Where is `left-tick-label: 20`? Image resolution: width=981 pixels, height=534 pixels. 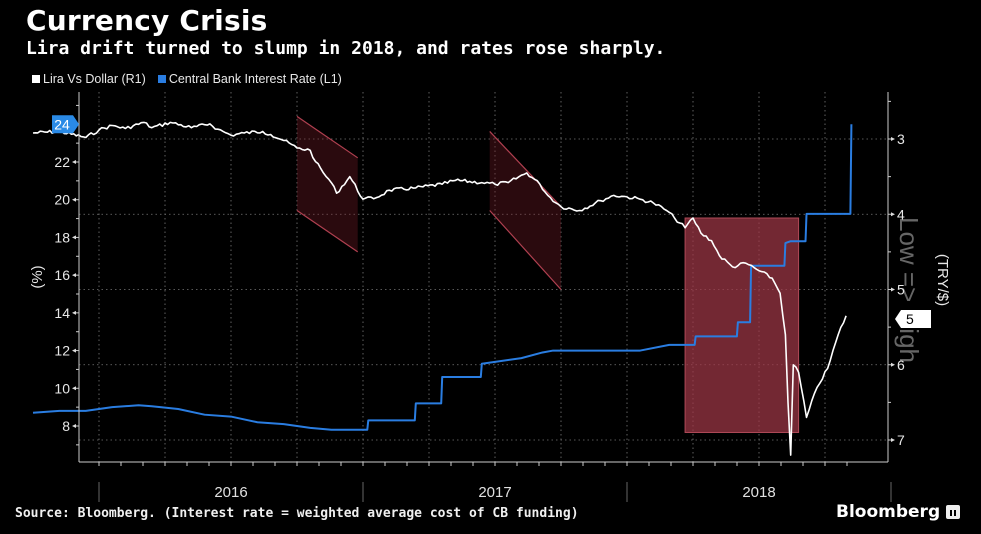
left-tick-label: 20 is located at coordinates (62, 200).